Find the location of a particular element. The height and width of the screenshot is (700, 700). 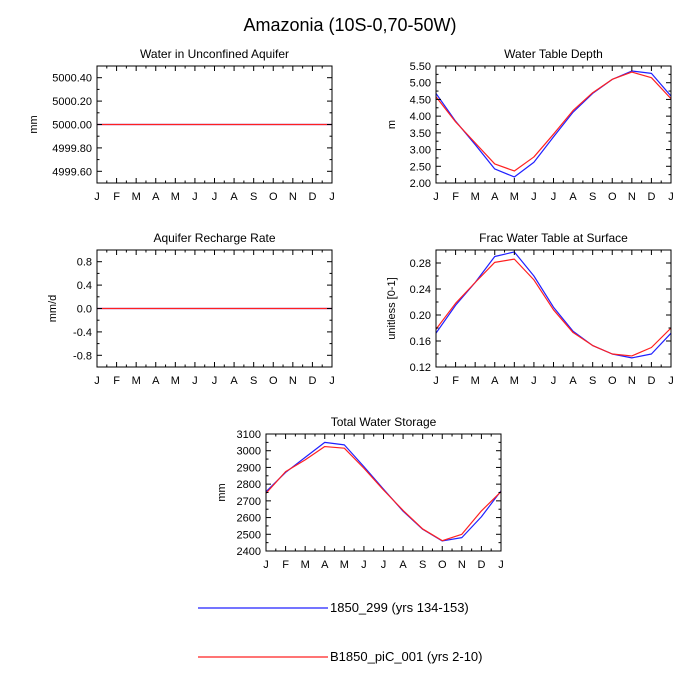

panel-title-aquifer-recharge-rate: Aquifer Recharge Rate is located at coordinates (214, 238).